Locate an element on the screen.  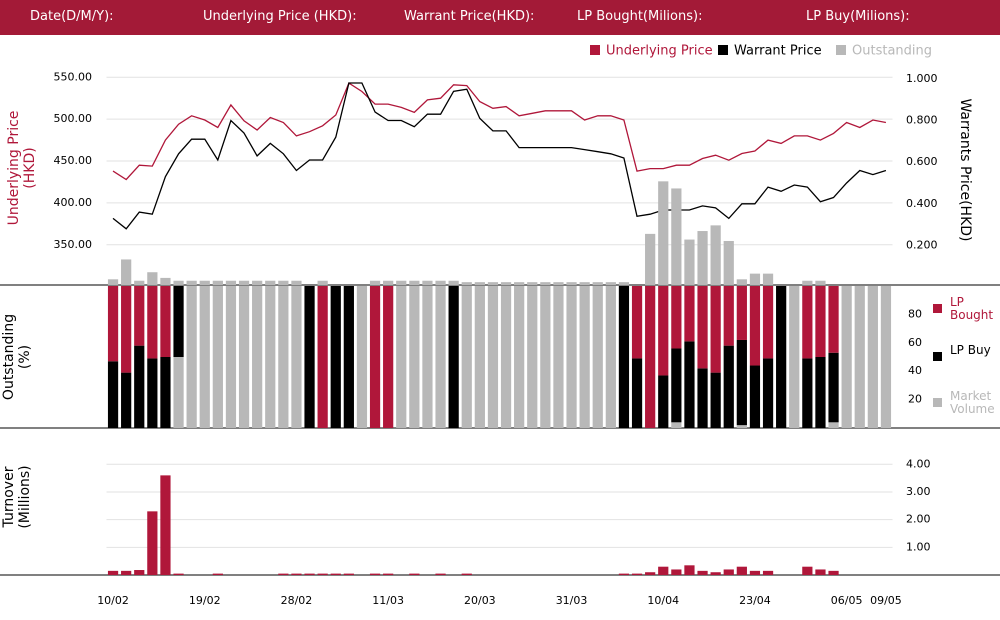
header-label: Warrant Price(HKD): is located at coordinates (469, 16).